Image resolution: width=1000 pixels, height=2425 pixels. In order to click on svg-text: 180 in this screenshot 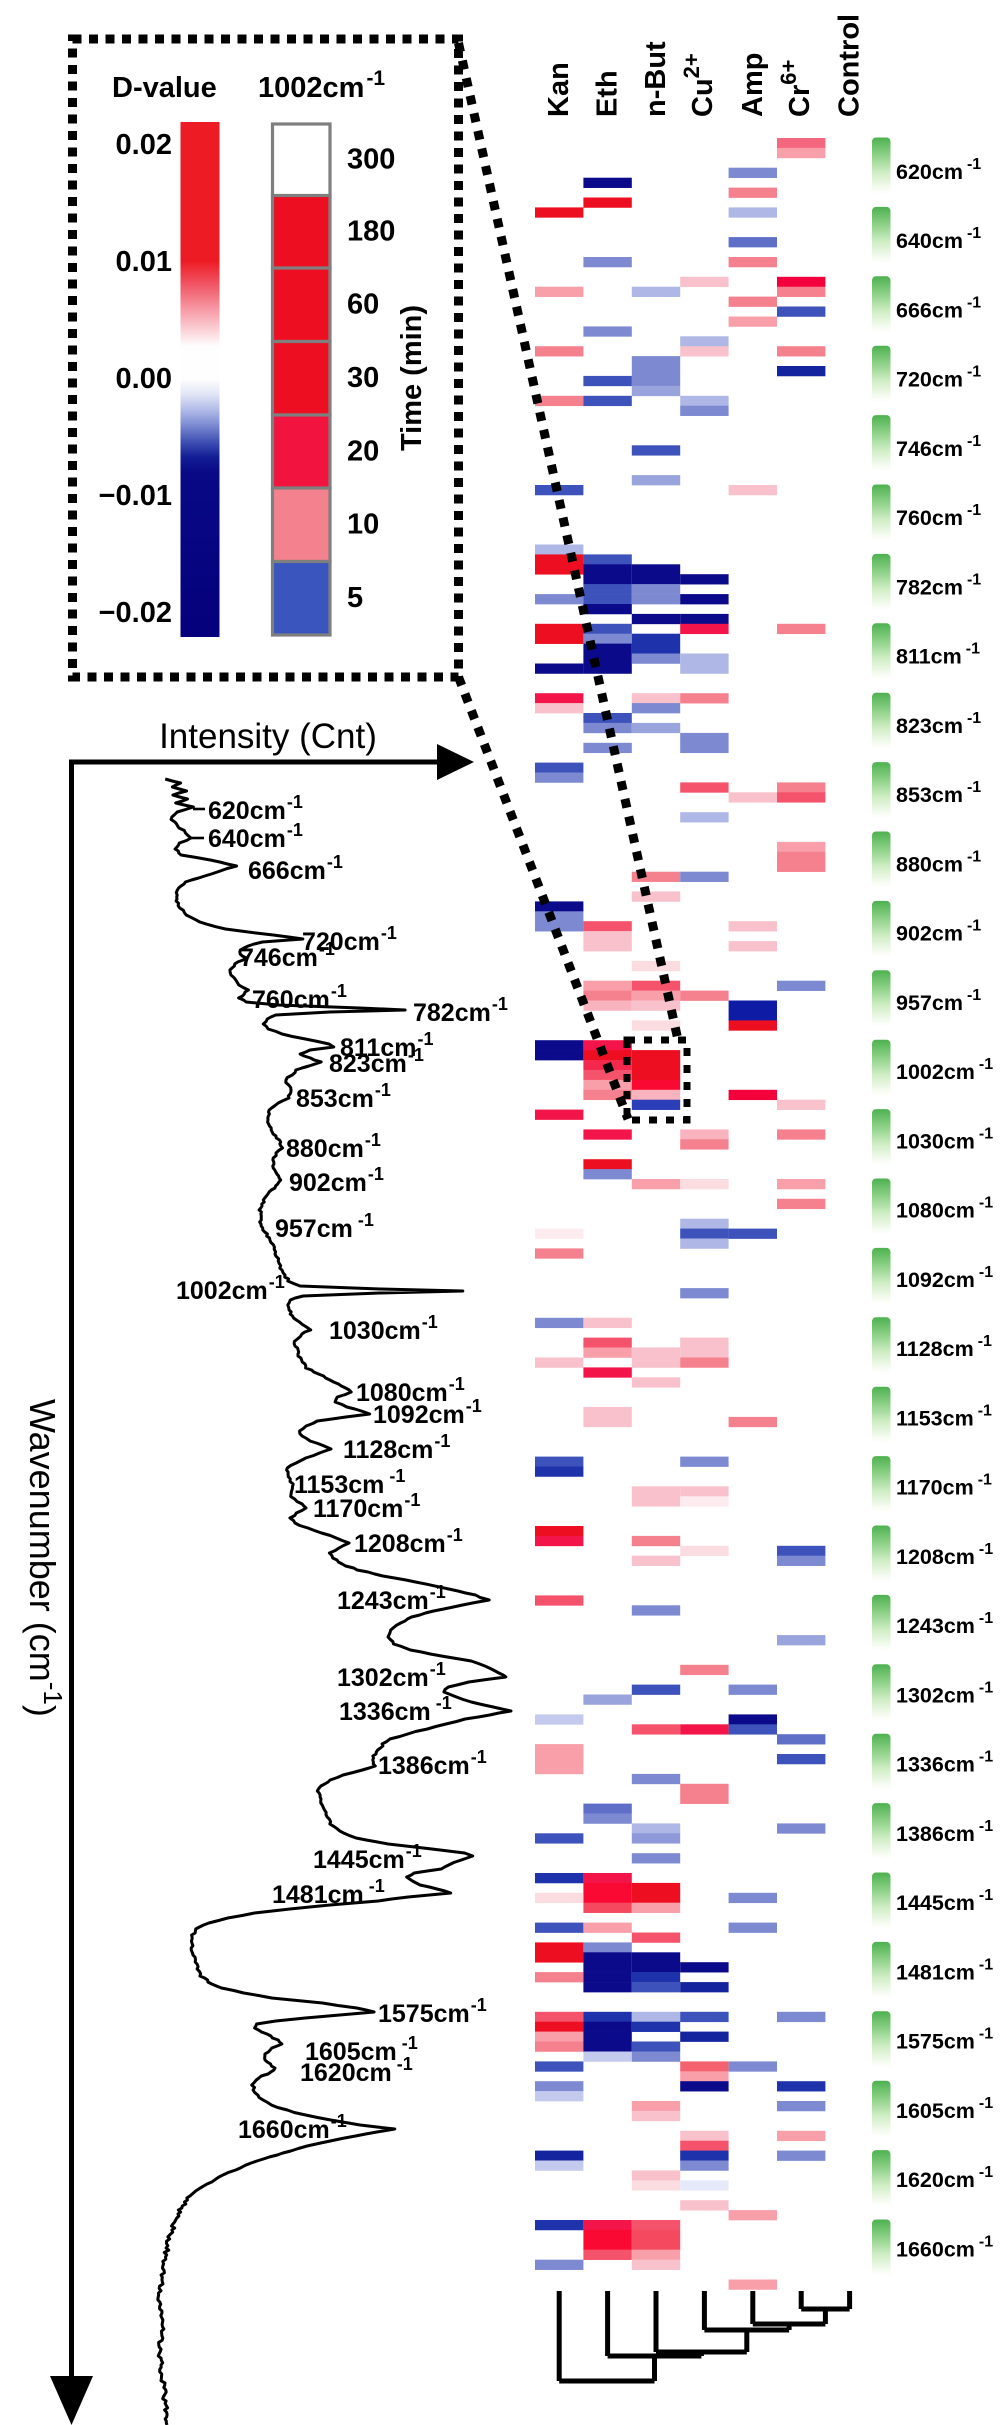, I will do `click(371, 232)`.